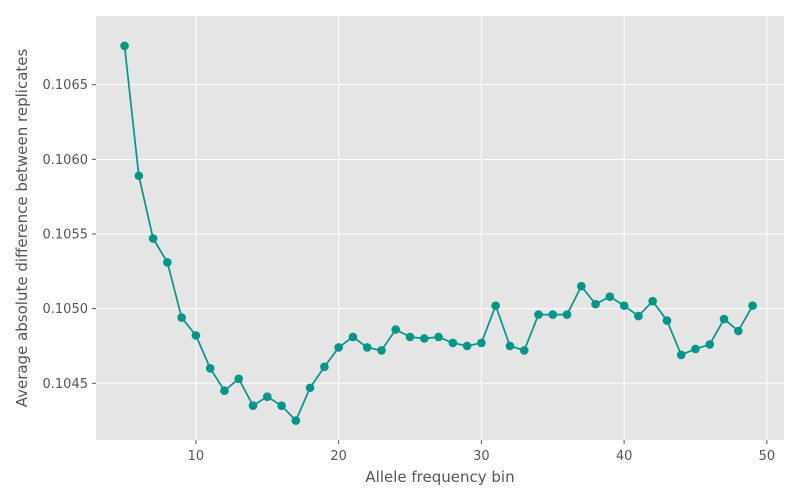 The image size is (800, 500). Describe the element at coordinates (481, 456) in the screenshot. I see `x-tick-label: 30` at that location.